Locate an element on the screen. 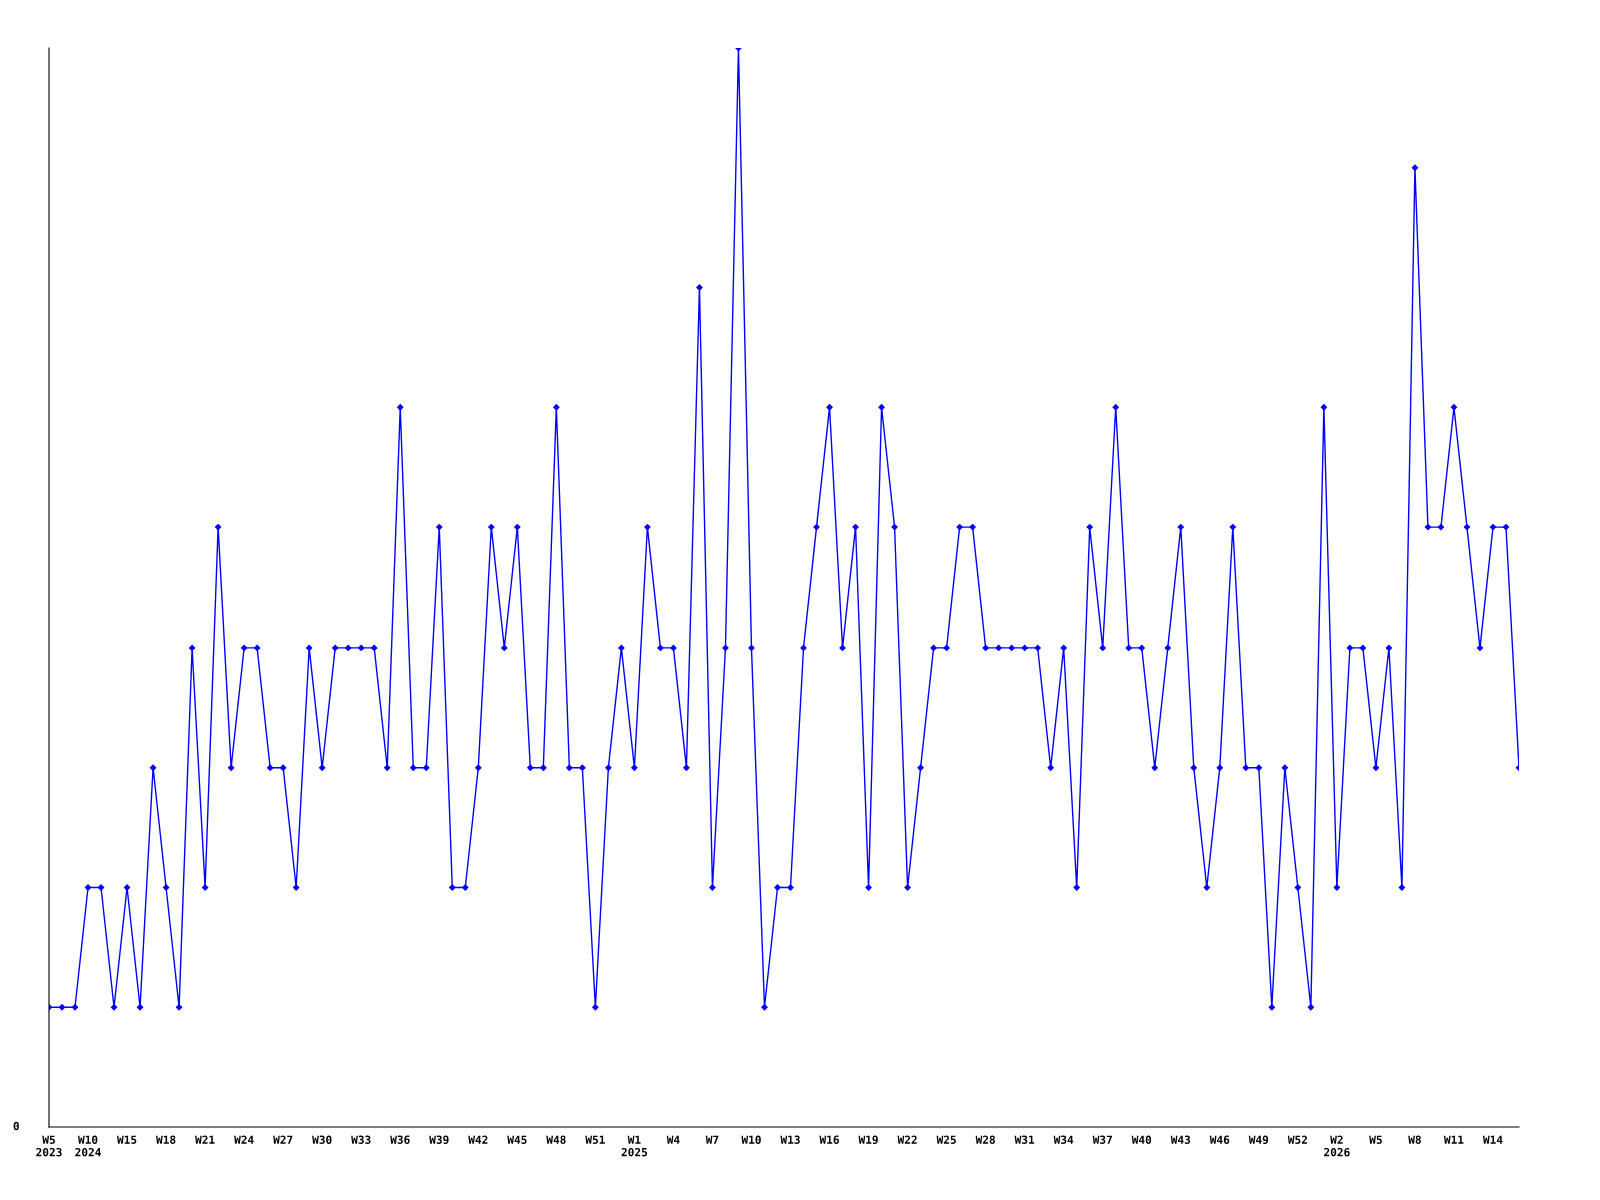  x-tick-label: W19 is located at coordinates (868, 1139).